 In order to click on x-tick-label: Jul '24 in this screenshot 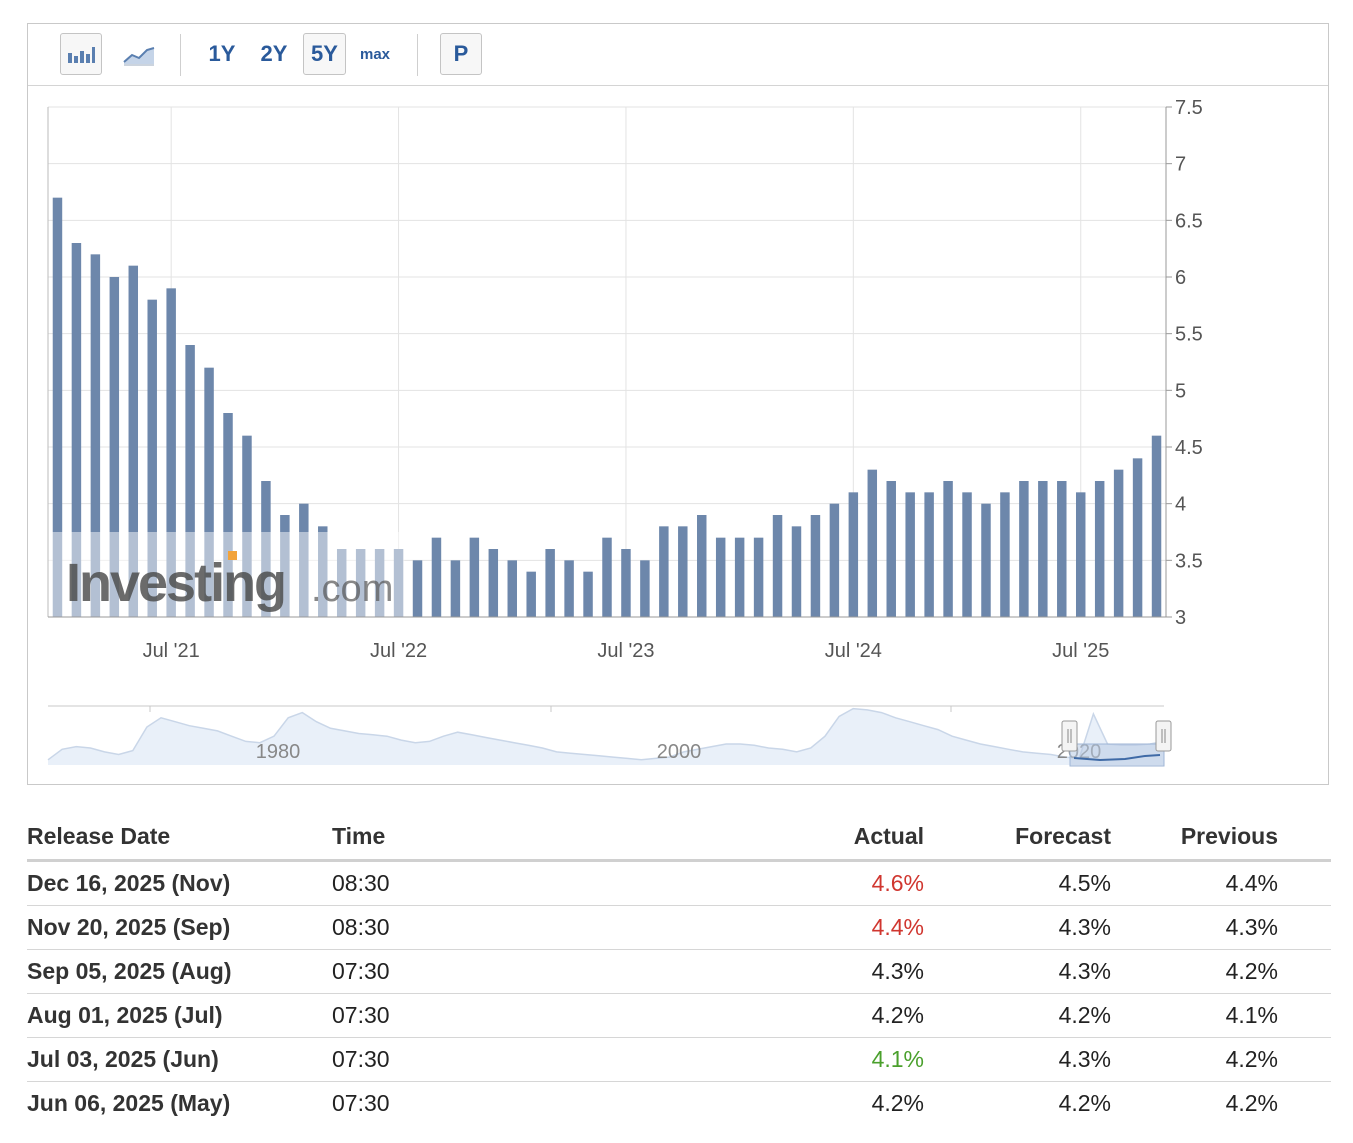, I will do `click(853, 651)`.